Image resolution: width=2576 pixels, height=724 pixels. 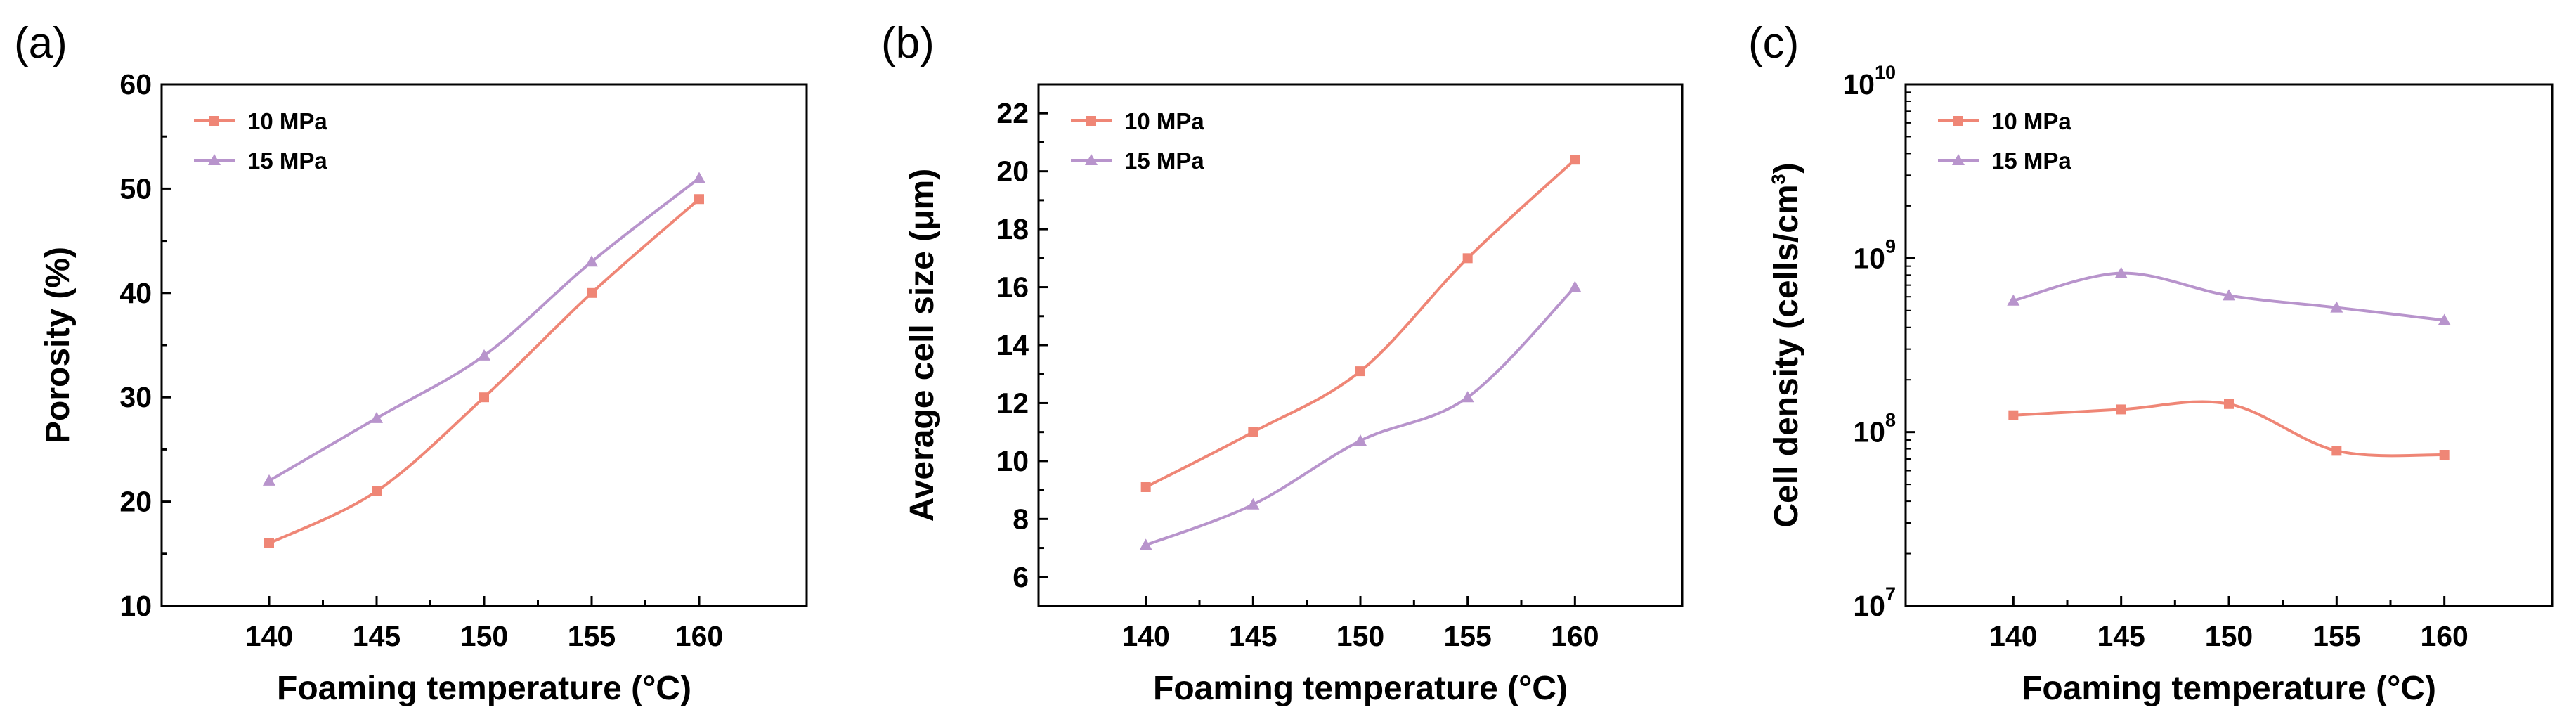 I want to click on y-tick-label: 30, so click(x=135, y=397).